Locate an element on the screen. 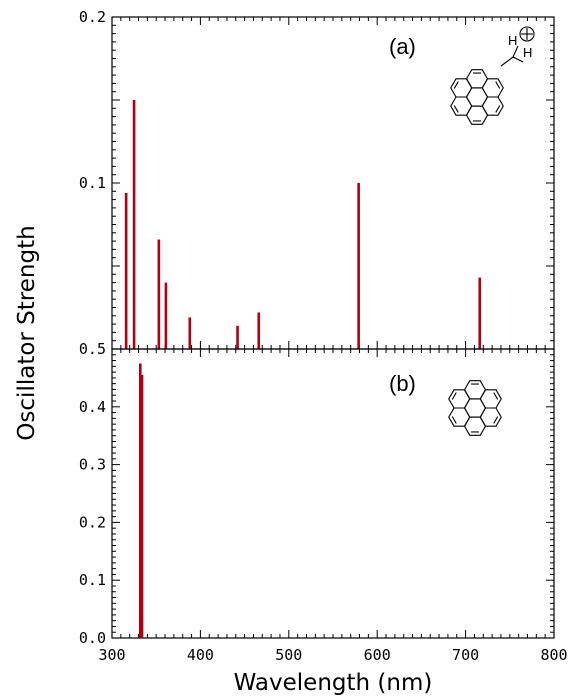 This screenshot has width=572, height=698. x-tick-label: 400 is located at coordinates (200, 655).